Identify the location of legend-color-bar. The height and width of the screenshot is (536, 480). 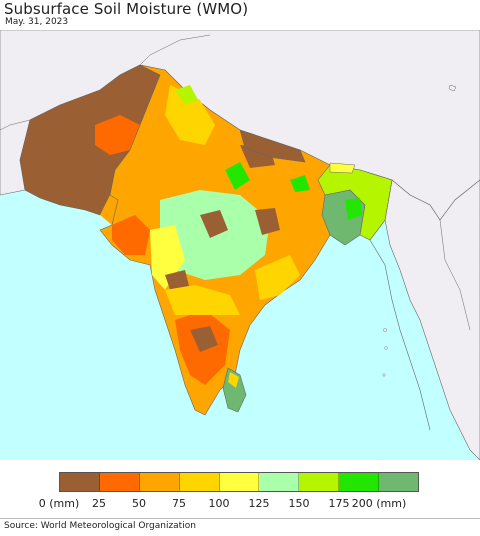
(239, 482).